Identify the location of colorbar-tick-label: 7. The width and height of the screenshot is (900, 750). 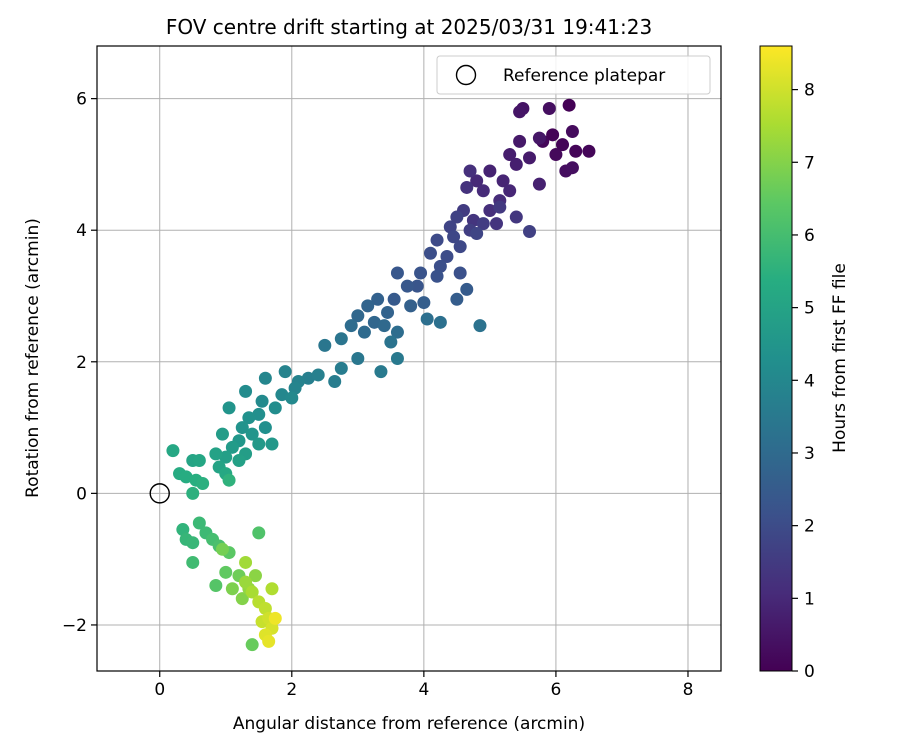
(809, 163).